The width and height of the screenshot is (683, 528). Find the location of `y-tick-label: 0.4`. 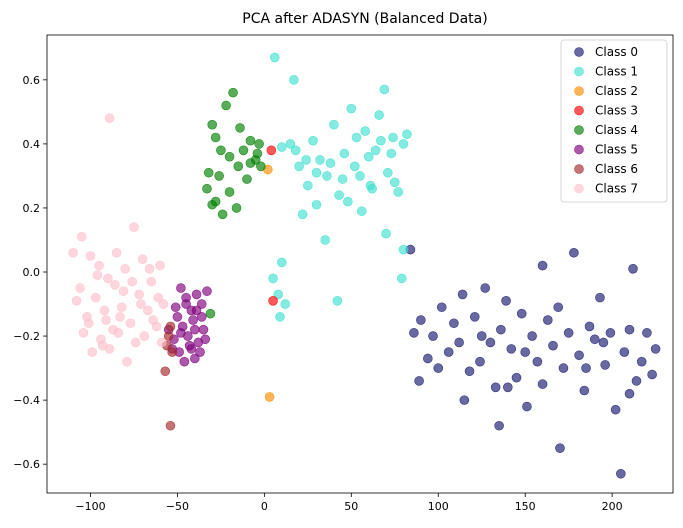

y-tick-label: 0.4 is located at coordinates (32, 144).